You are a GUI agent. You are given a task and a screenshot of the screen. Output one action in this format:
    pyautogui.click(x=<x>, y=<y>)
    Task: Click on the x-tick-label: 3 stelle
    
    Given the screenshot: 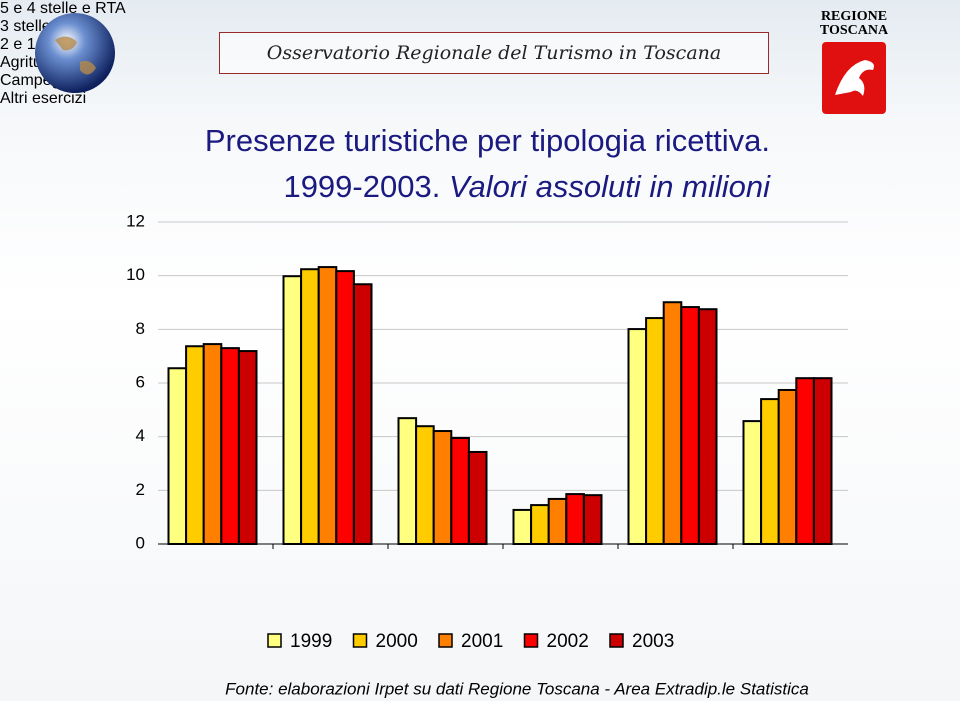 What is the action you would take?
    pyautogui.click(x=25, y=26)
    